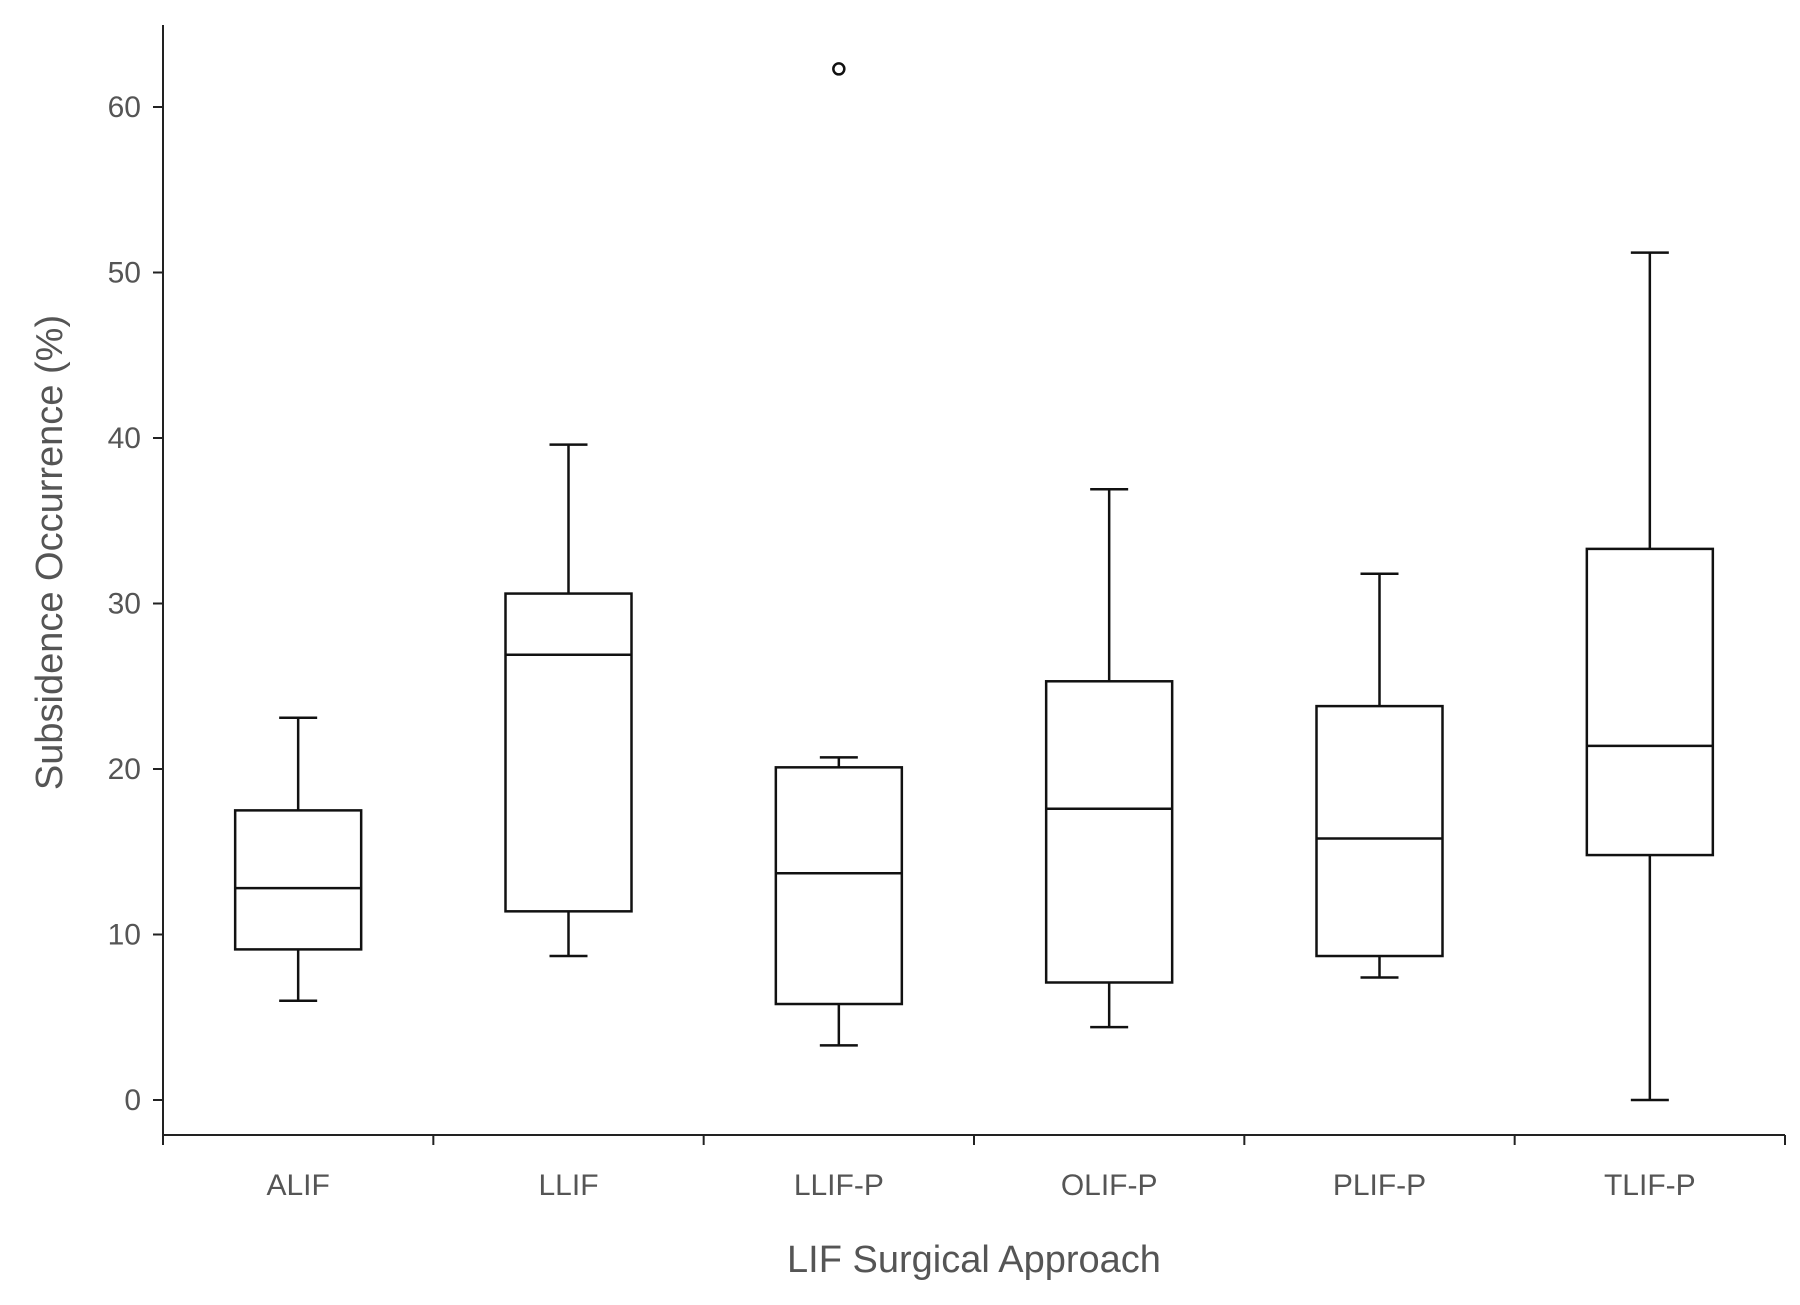  I want to click on y-tick-label: 30, so click(124, 604).